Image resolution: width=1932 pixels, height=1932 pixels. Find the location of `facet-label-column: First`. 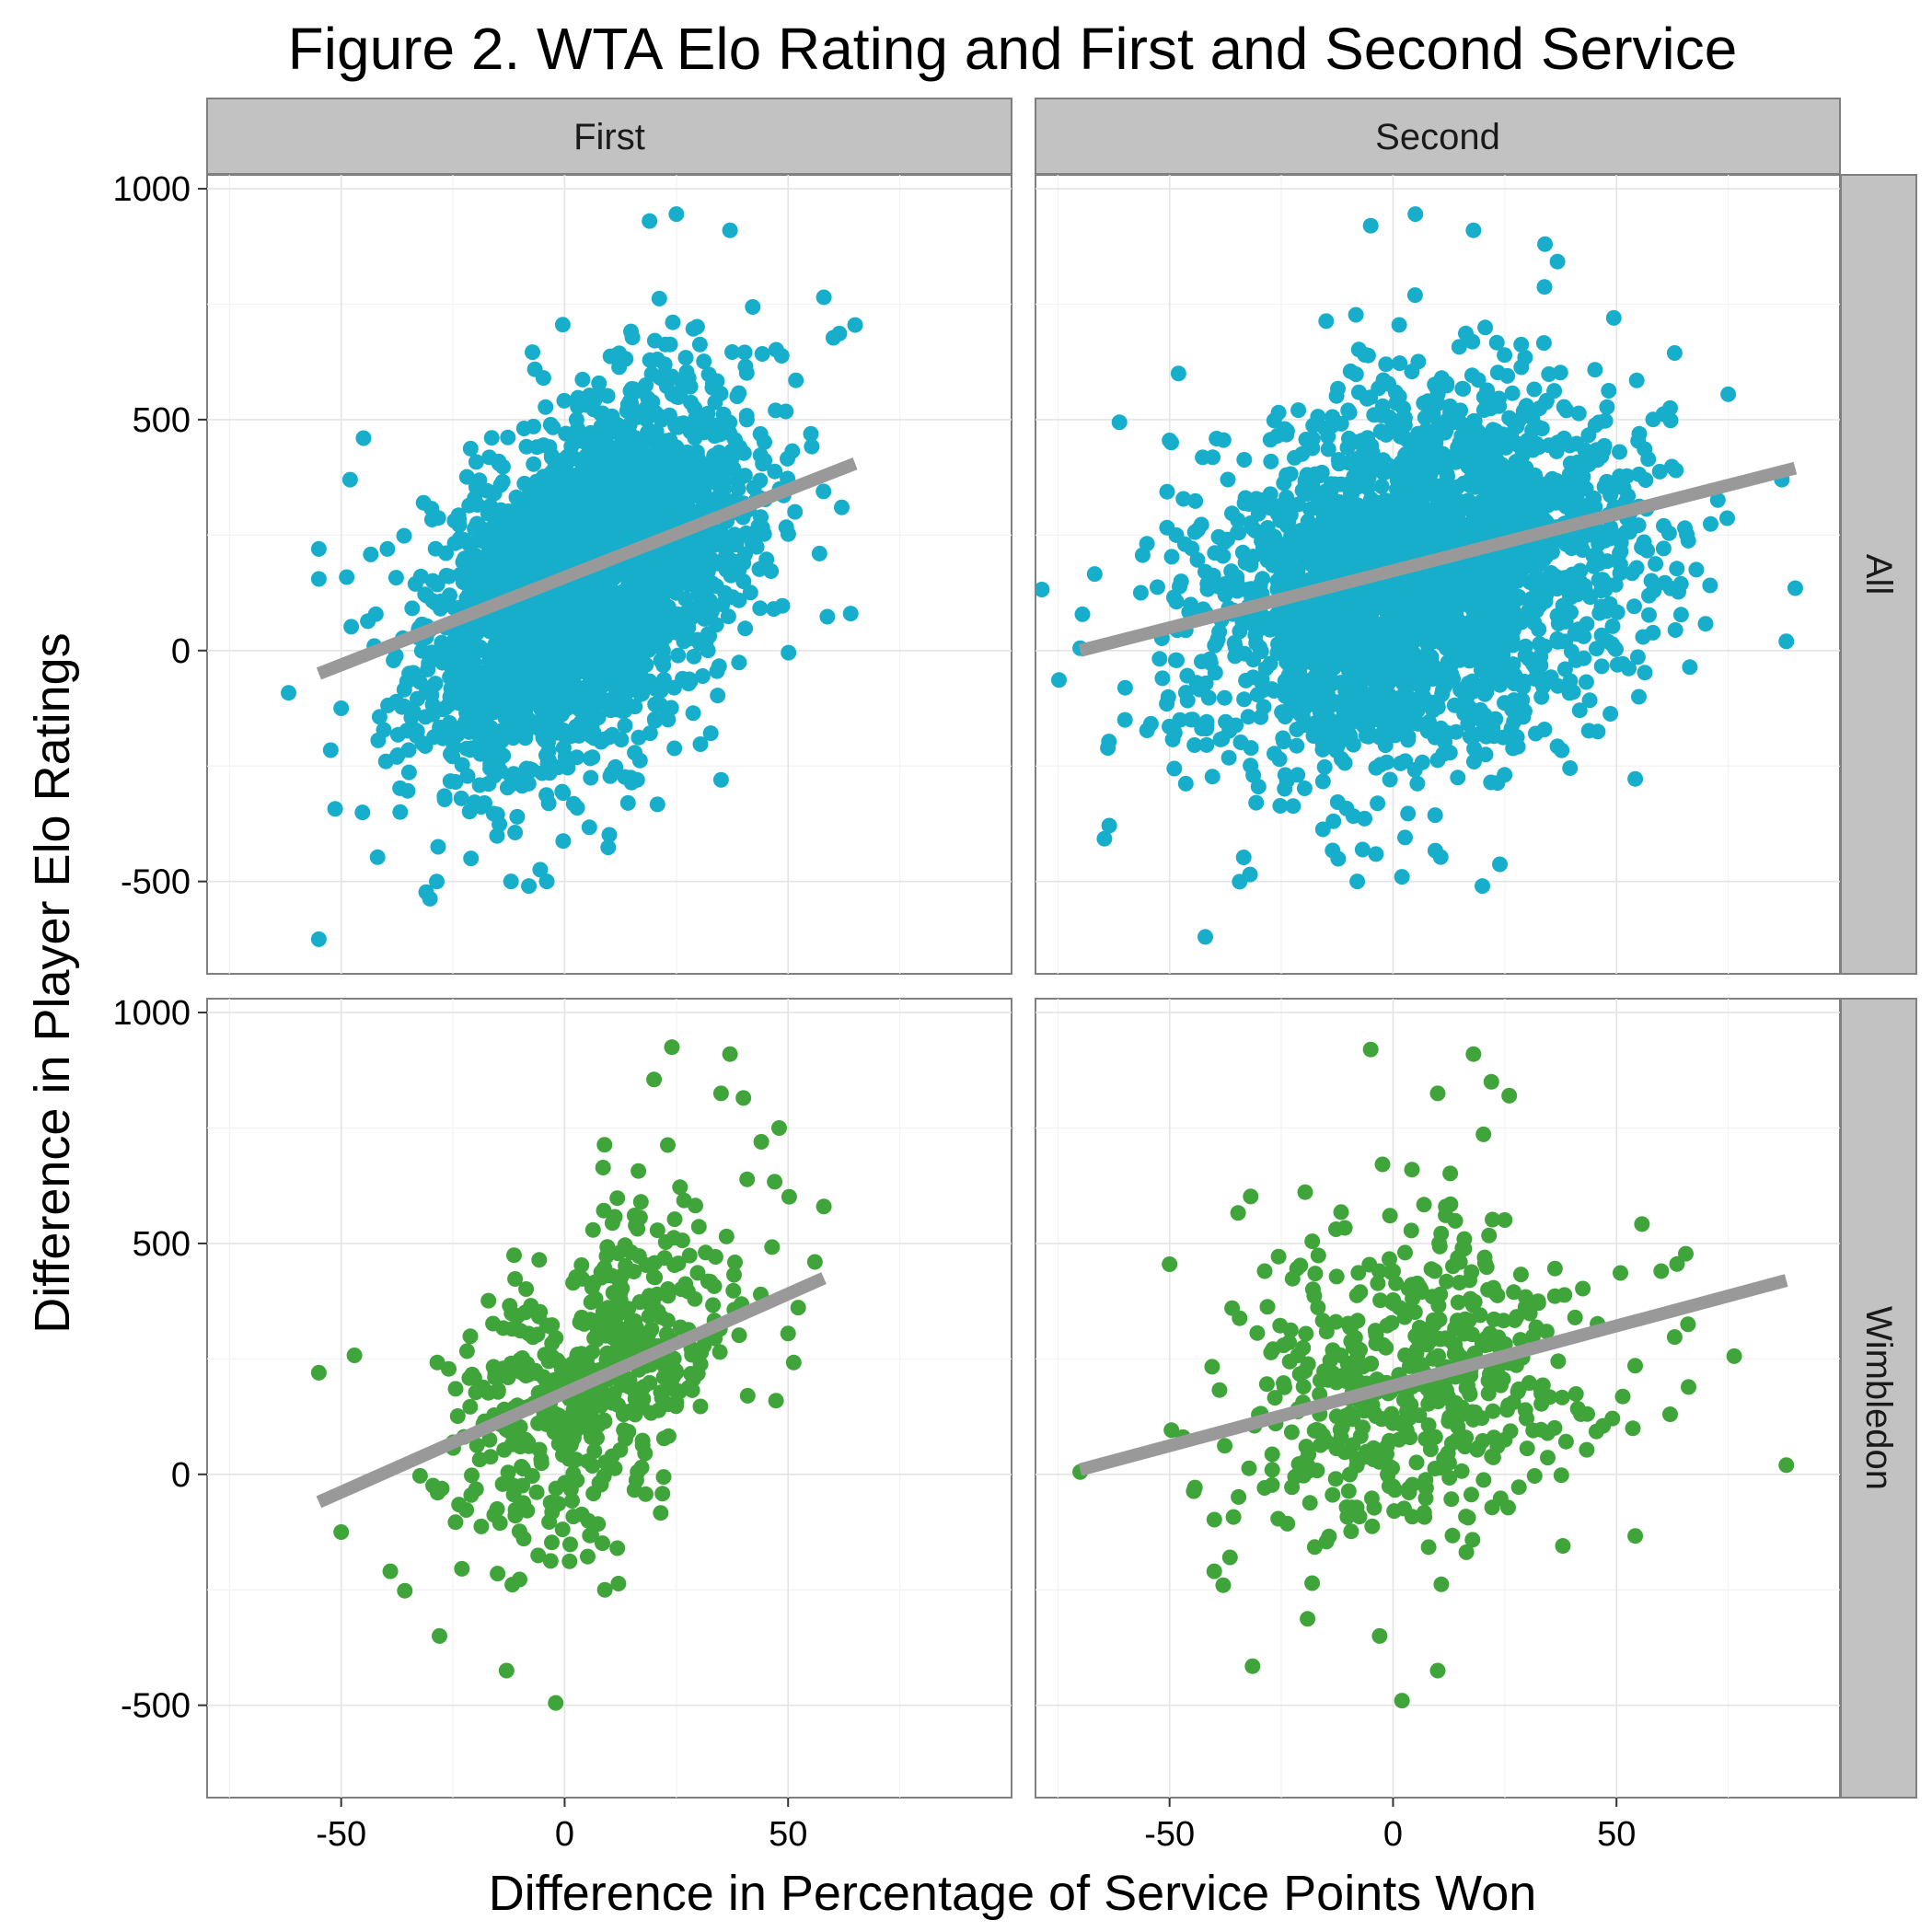

facet-label-column: First is located at coordinates (609, 137).